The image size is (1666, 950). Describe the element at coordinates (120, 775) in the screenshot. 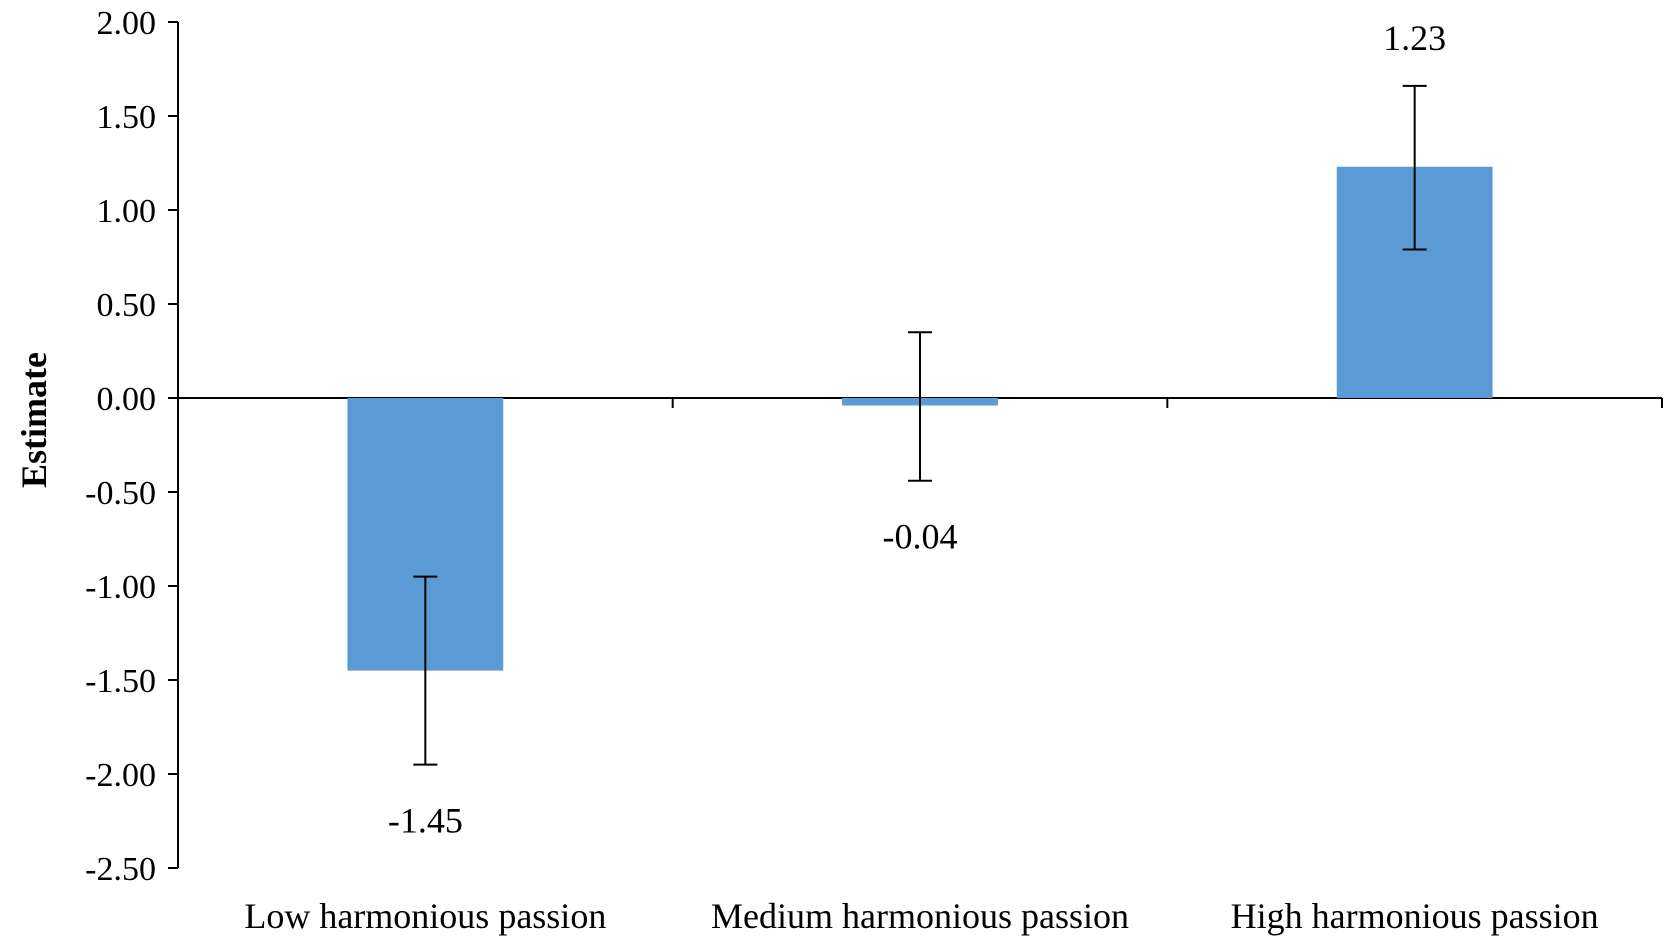

I see `y-tick-label: -2.00` at that location.